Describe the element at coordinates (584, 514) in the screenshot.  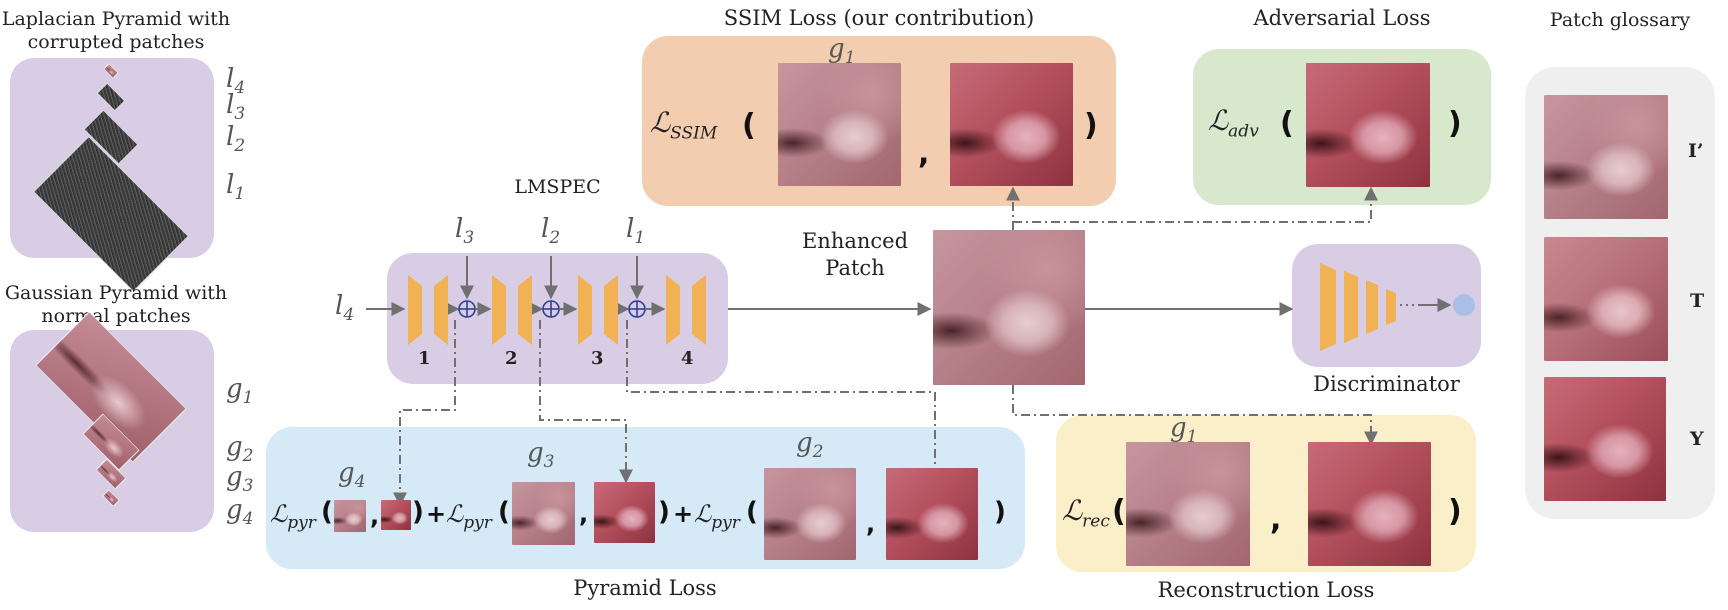
I see `pyr2-comma: ,` at that location.